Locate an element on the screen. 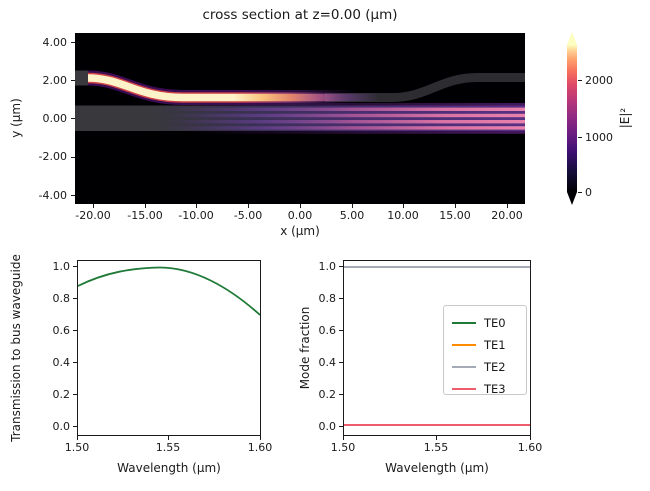 This screenshot has height=491, width=650. mode-ytick-label: 1.0 is located at coordinates (327, 266).